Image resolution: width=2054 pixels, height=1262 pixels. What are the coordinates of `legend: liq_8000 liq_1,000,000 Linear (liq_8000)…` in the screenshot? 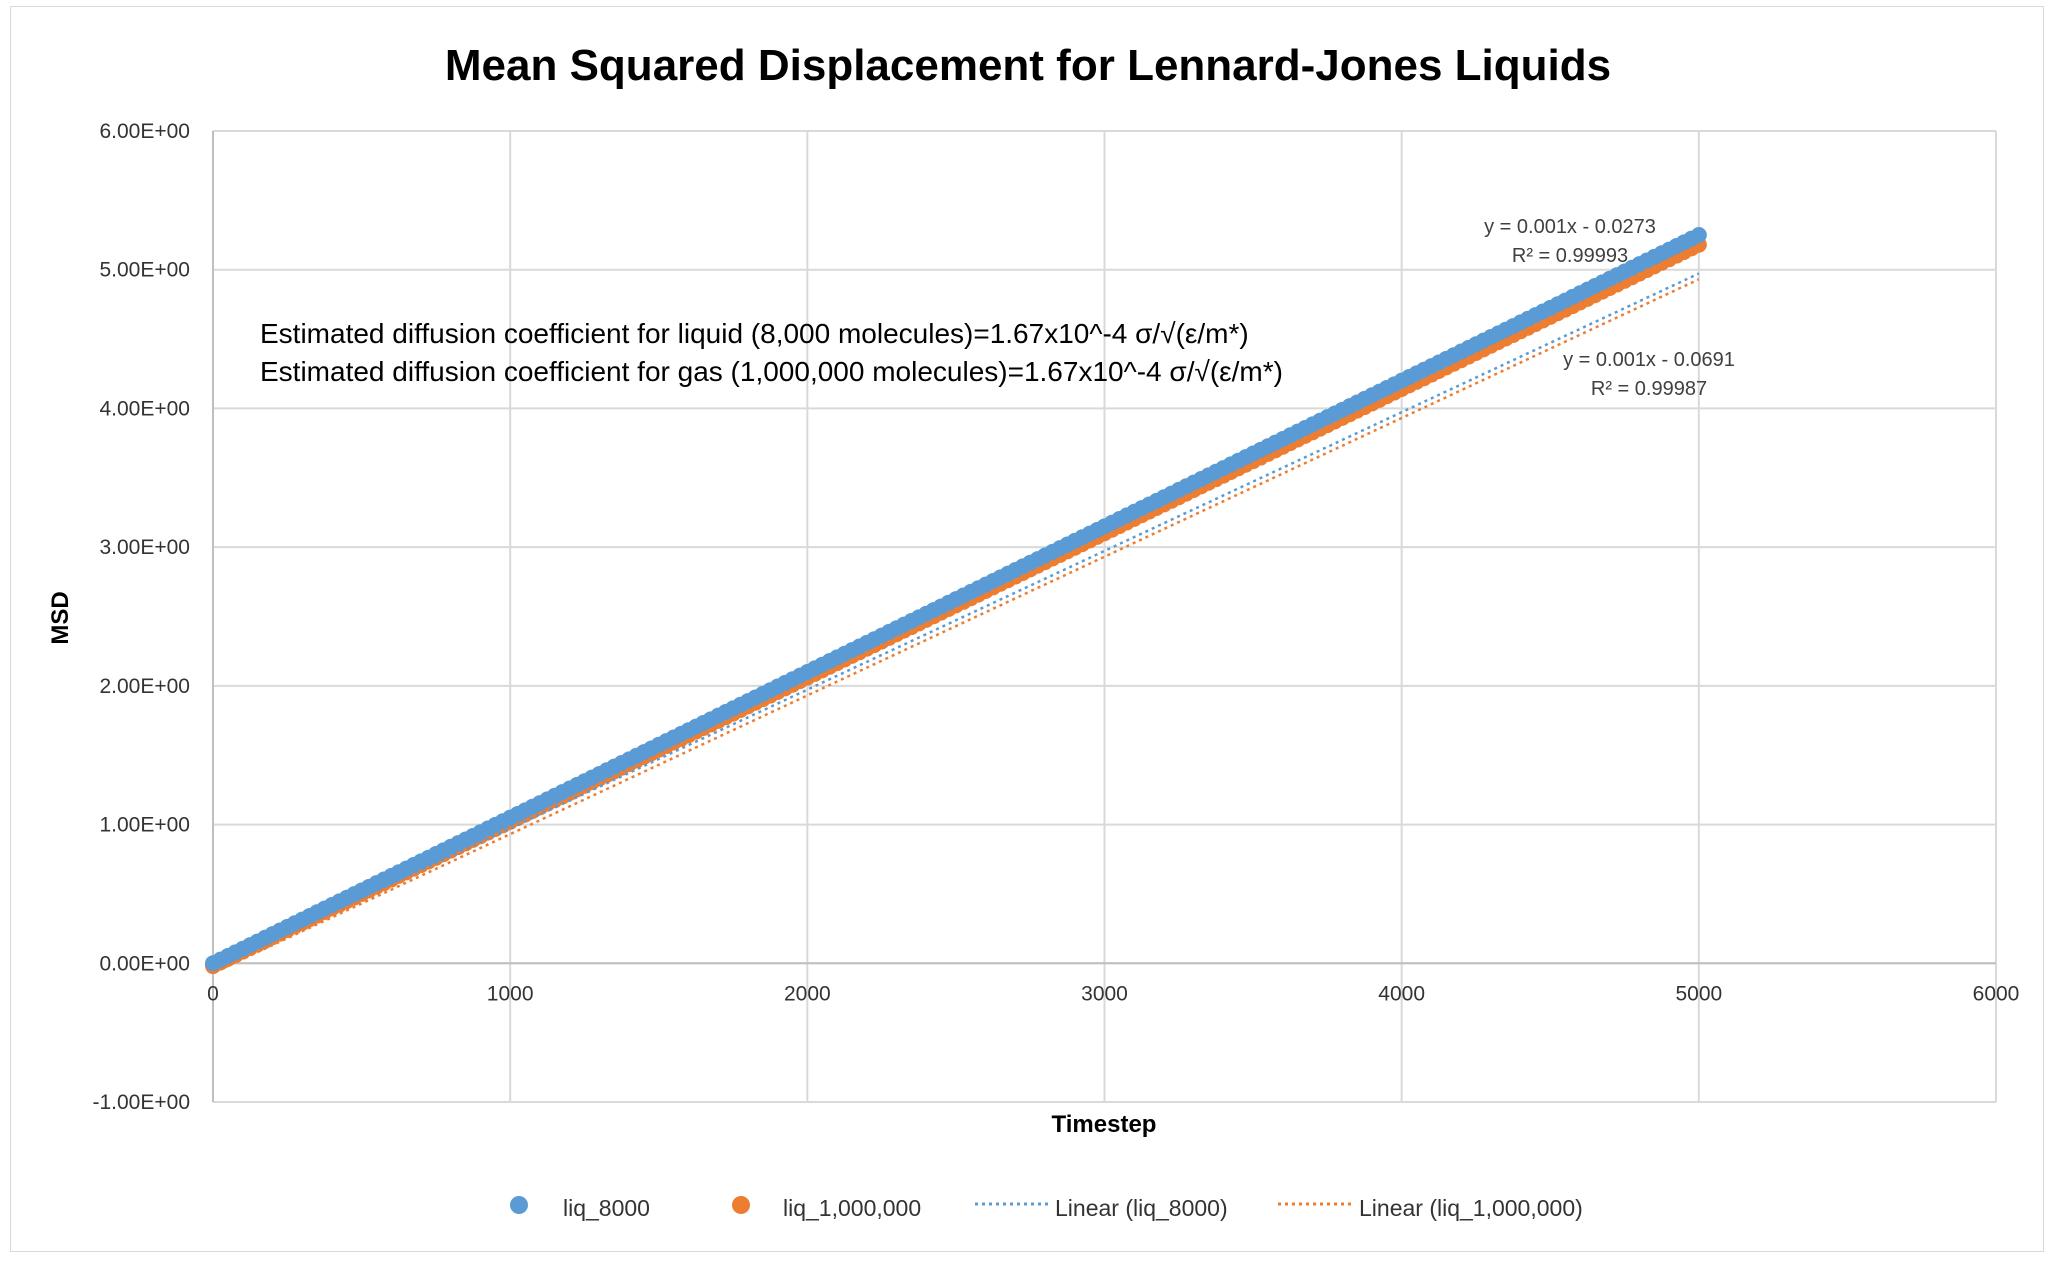 It's located at (1046, 1208).